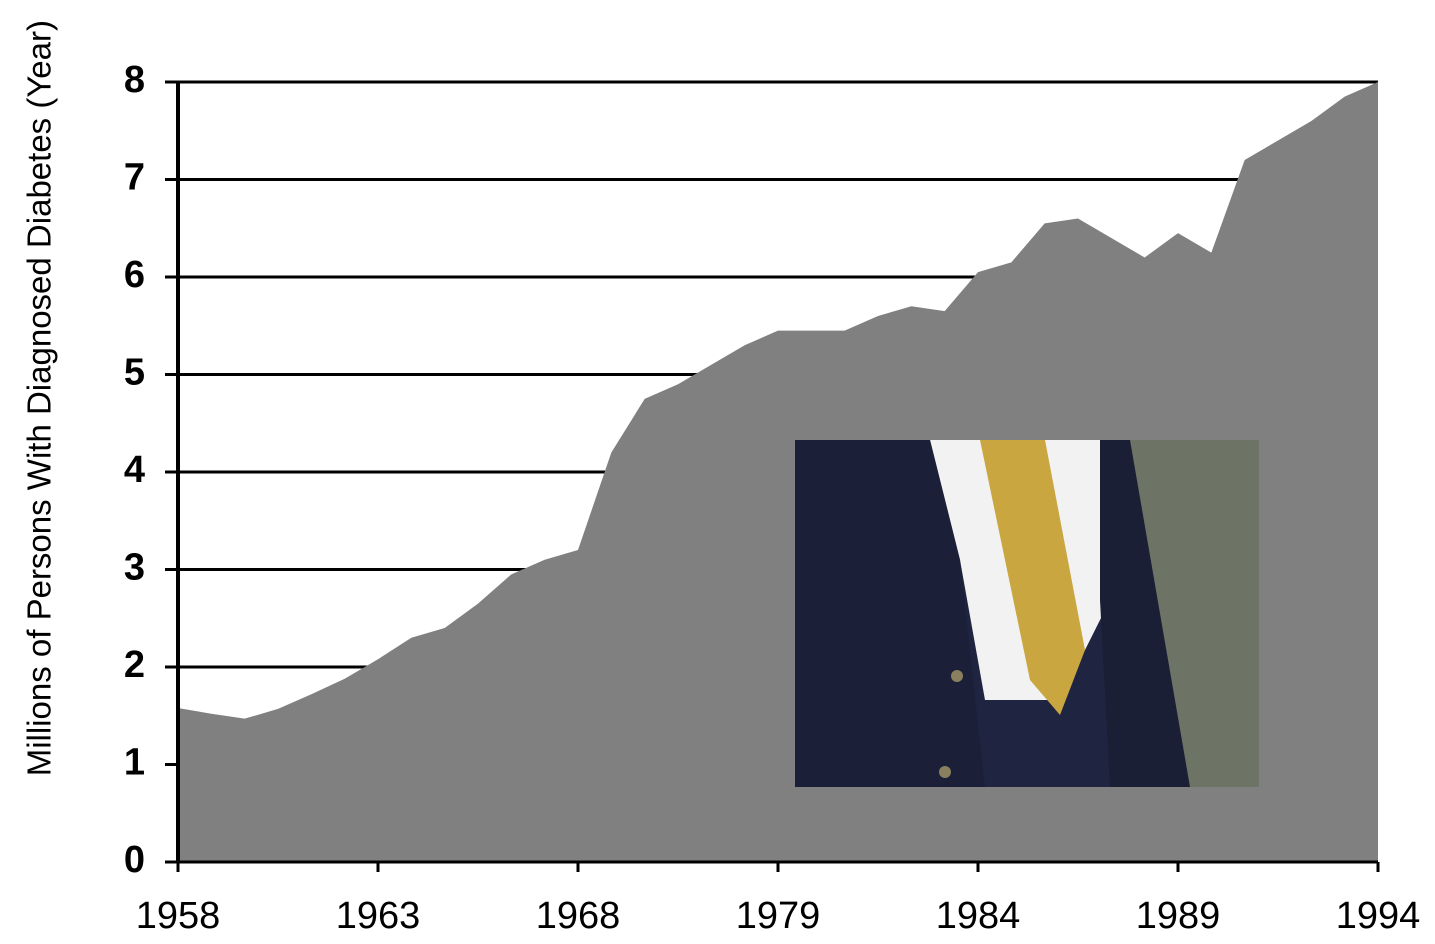 Image resolution: width=1435 pixels, height=944 pixels. Describe the element at coordinates (134, 80) in the screenshot. I see `y-tick-label: 8` at that location.